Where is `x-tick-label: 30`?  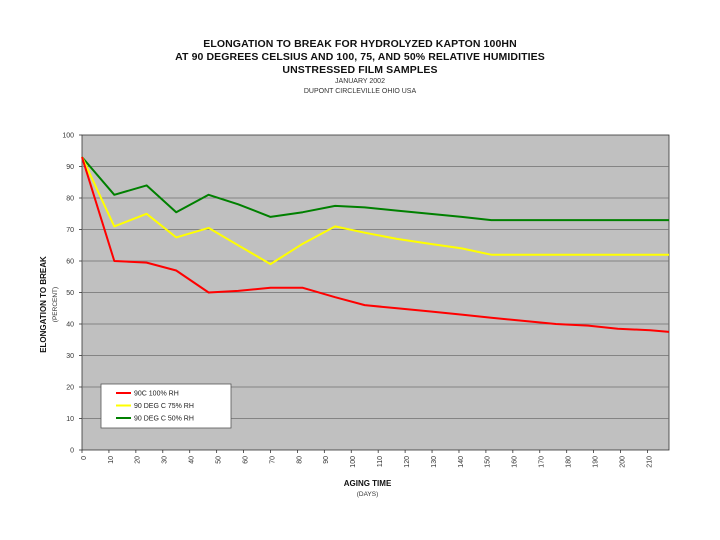
x-tick-label: 30 is located at coordinates (165, 460).